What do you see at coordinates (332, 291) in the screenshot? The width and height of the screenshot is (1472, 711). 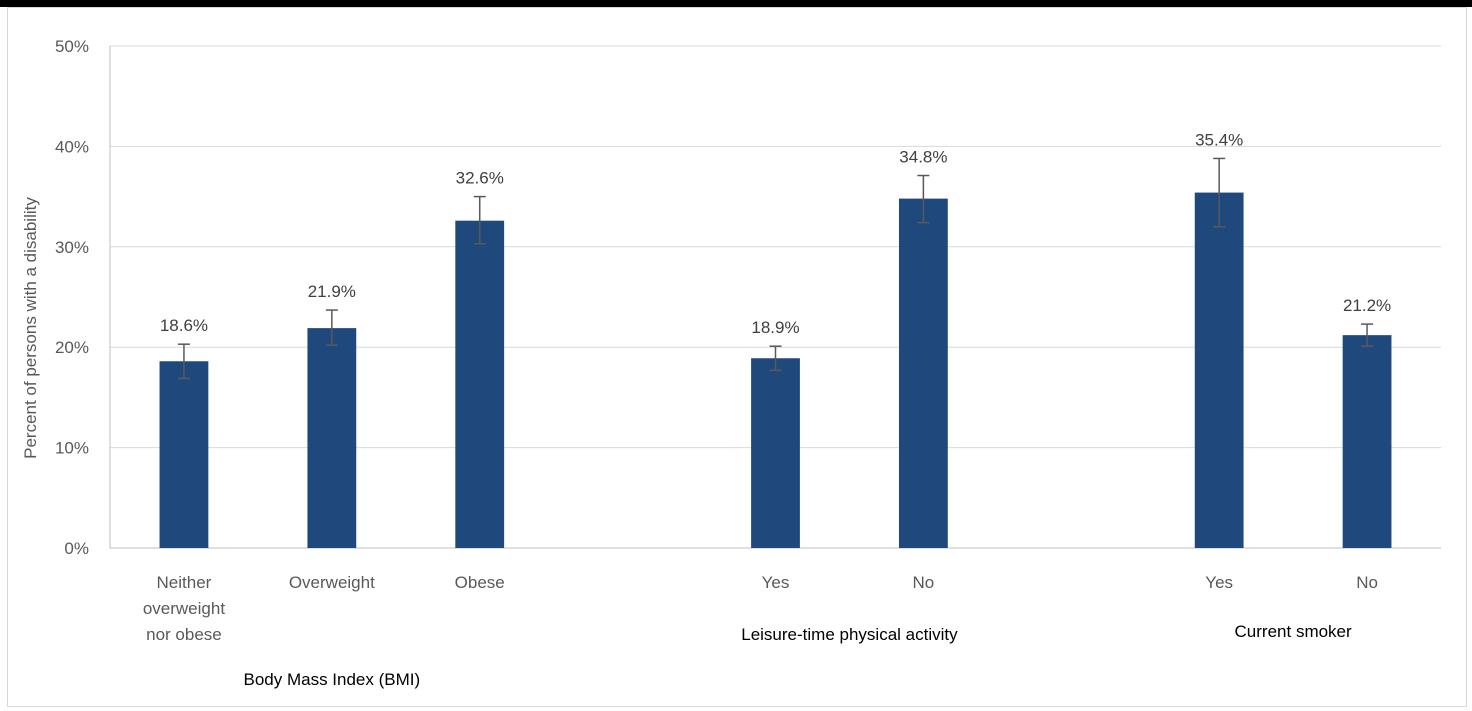 I see `data-label: 21.9%` at bounding box center [332, 291].